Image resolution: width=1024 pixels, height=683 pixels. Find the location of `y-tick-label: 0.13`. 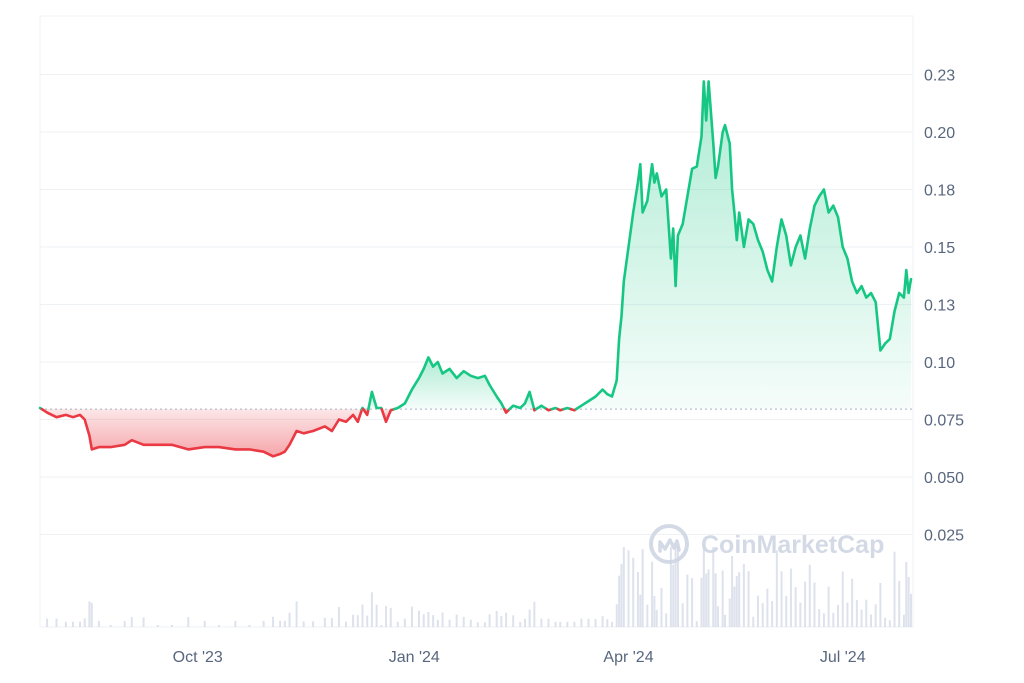

y-tick-label: 0.13 is located at coordinates (939, 306).